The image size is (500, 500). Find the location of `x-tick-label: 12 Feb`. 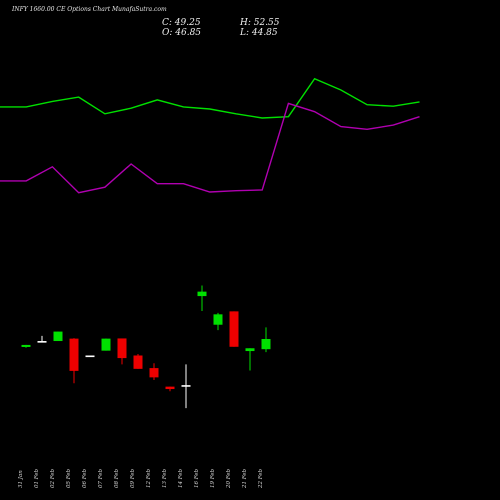

x-tick-label: 12 Feb is located at coordinates (149, 478).